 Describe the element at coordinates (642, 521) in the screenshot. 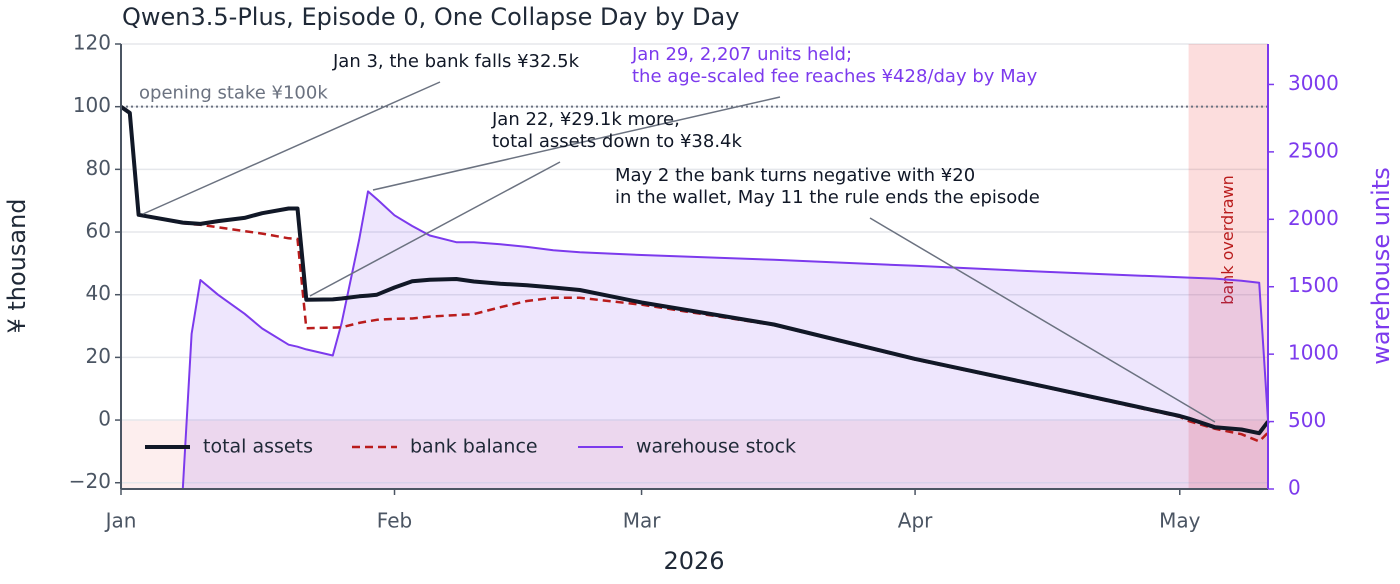

I see `x-tick-label: Mar` at that location.